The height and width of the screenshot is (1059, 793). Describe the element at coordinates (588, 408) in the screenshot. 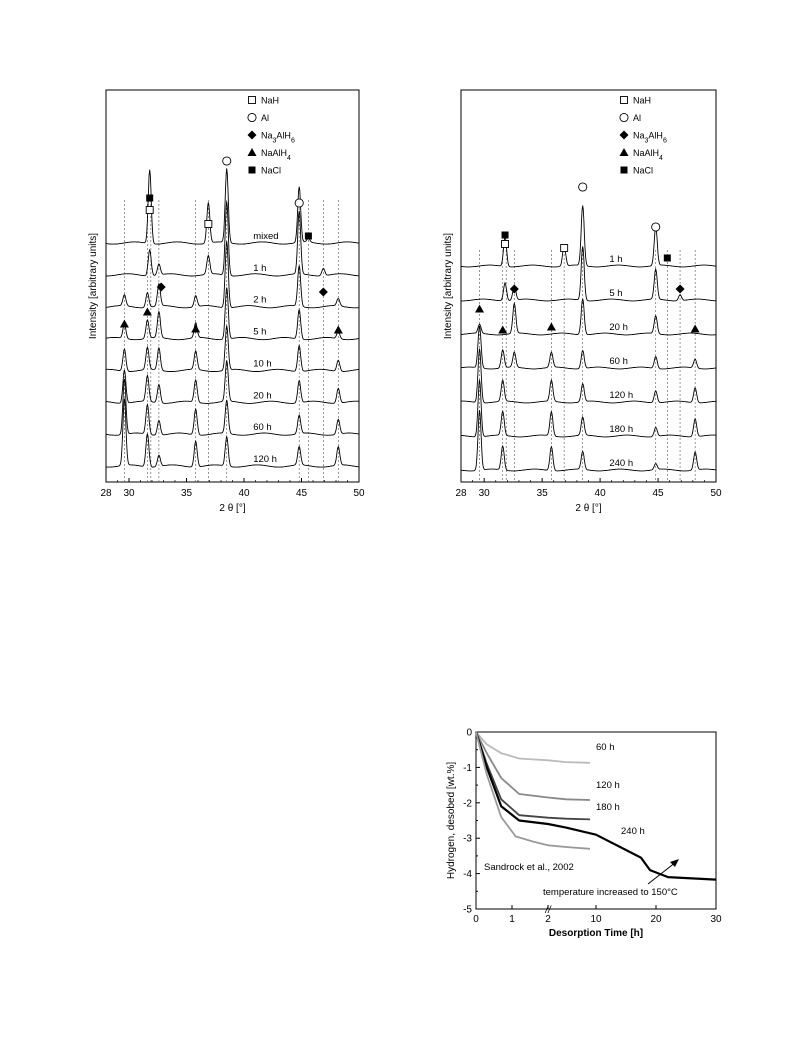

I see `trace-180h` at that location.